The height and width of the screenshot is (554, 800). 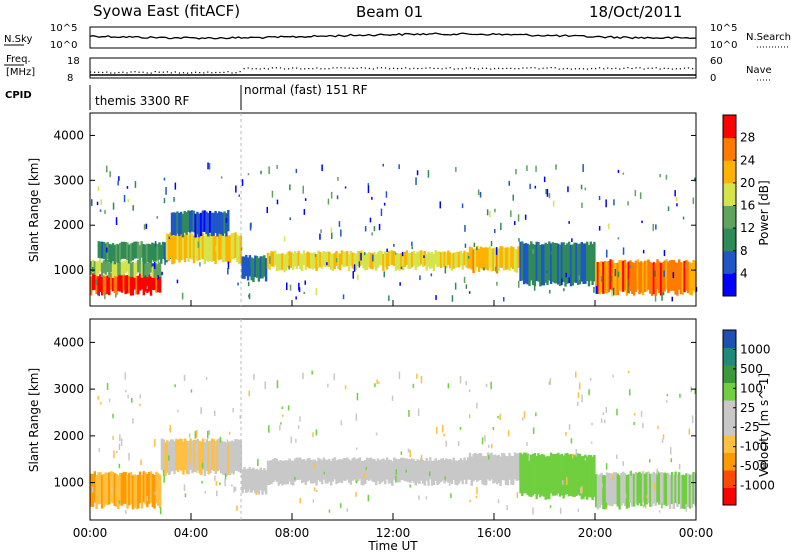 I want to click on colorbar-tick-label: 25, so click(x=747, y=408).